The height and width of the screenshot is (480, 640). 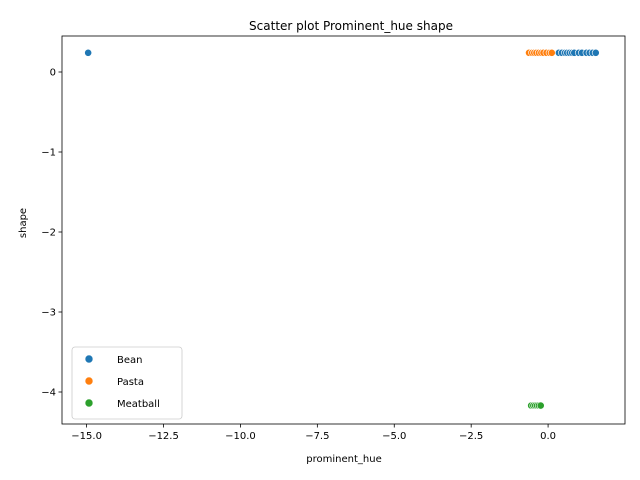 What do you see at coordinates (130, 382) in the screenshot?
I see `legend-label: Pasta` at bounding box center [130, 382].